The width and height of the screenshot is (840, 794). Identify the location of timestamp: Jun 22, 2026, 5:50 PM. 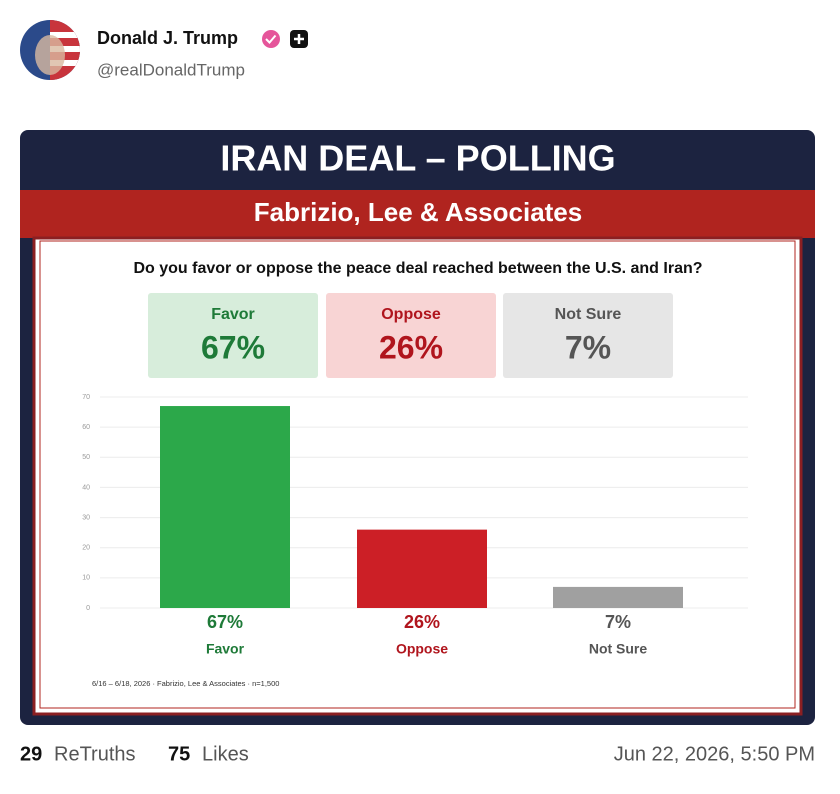
(714, 754).